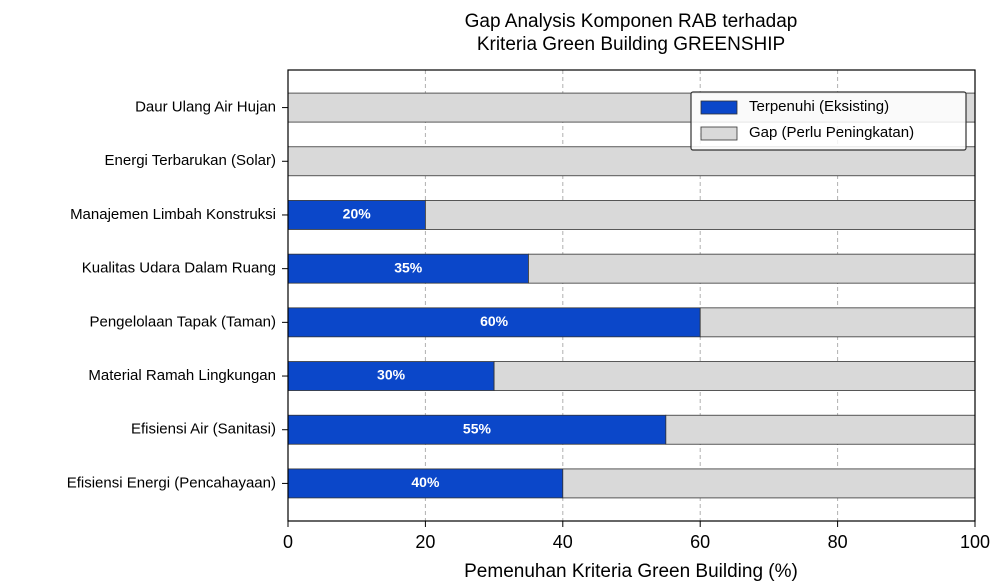 The height and width of the screenshot is (583, 995). Describe the element at coordinates (408, 267) in the screenshot. I see `data-label: 35%` at that location.